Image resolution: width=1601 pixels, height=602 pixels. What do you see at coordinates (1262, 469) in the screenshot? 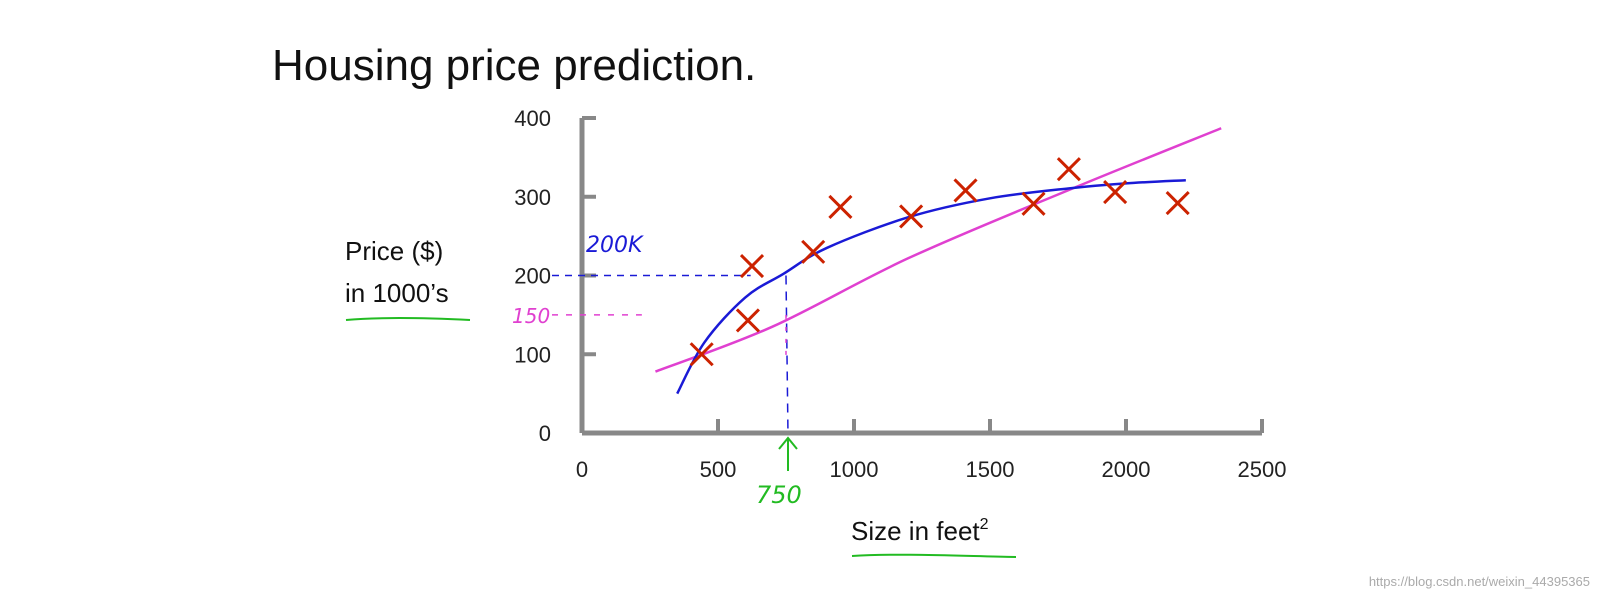
I see `x-tick-label: 2500` at bounding box center [1262, 469].